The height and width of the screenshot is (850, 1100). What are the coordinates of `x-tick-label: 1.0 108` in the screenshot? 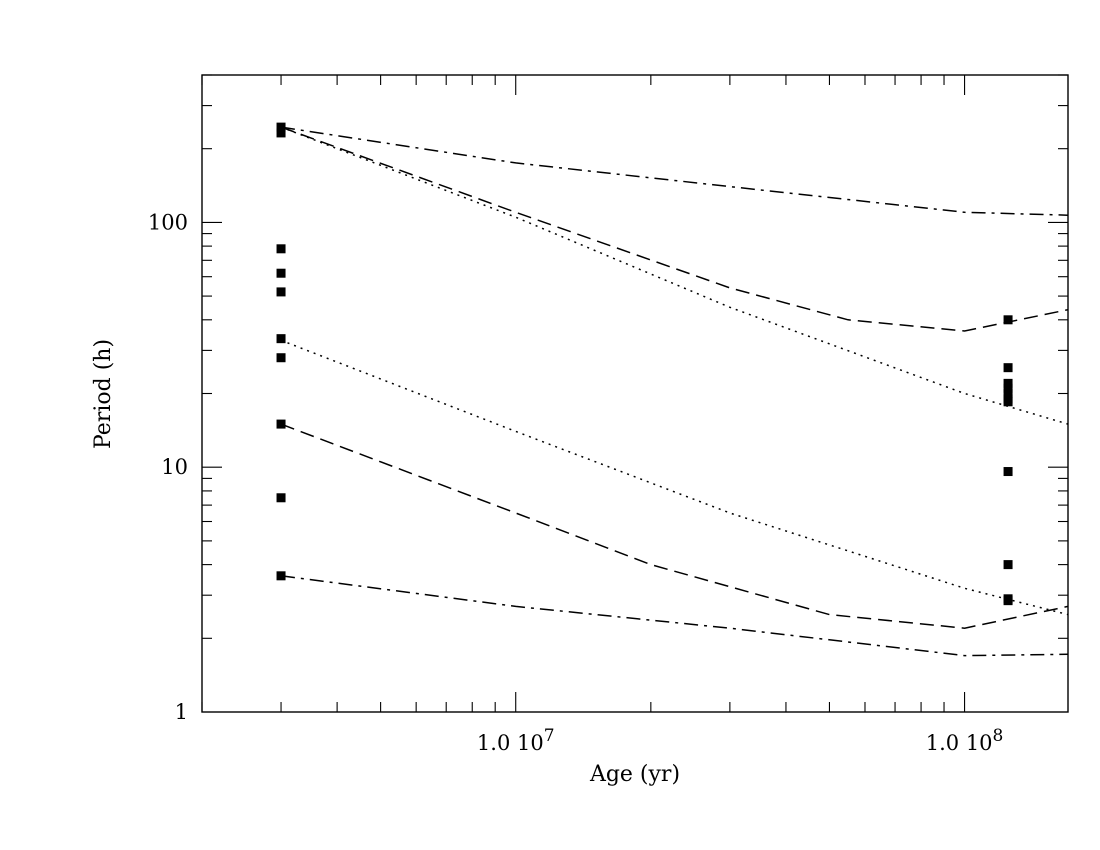 It's located at (965, 740).